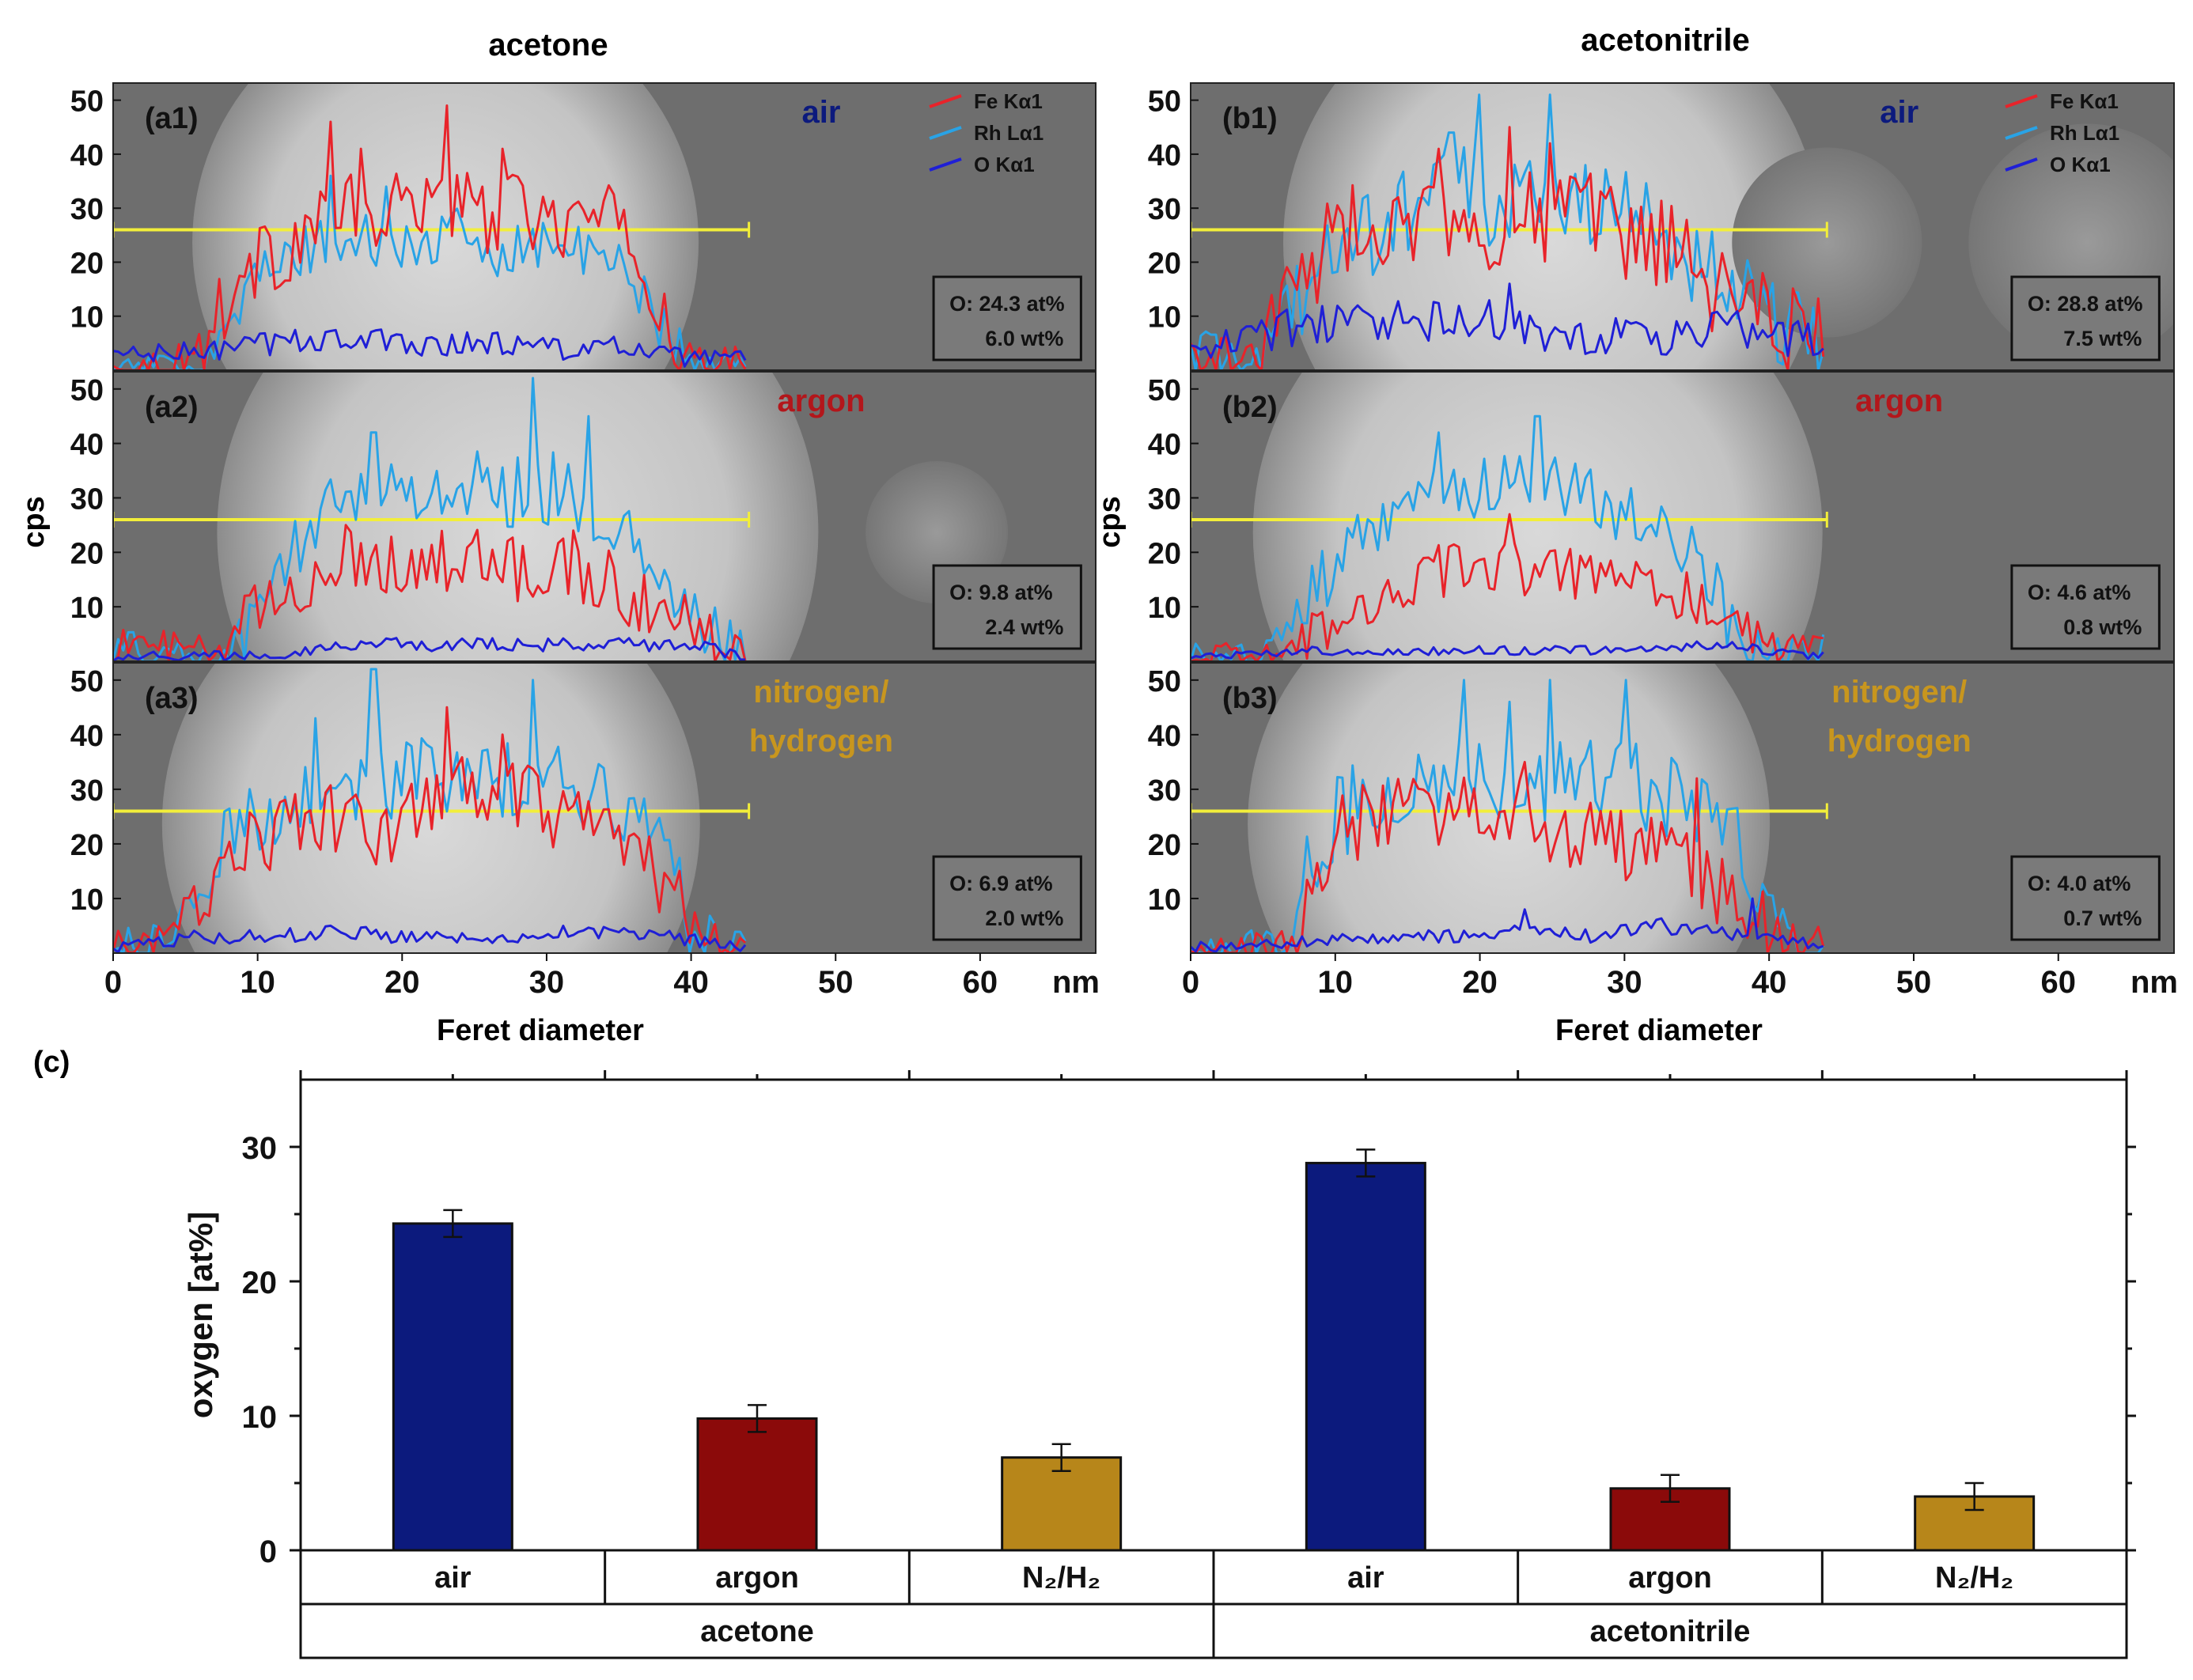  Describe the element at coordinates (402, 982) in the screenshot. I see `xtick-label: 20` at that location.